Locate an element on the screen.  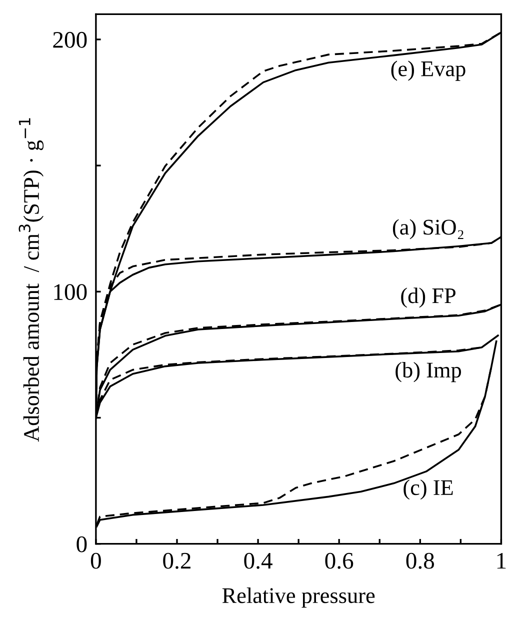
x-tick-label: 0.6 is located at coordinates (339, 560).